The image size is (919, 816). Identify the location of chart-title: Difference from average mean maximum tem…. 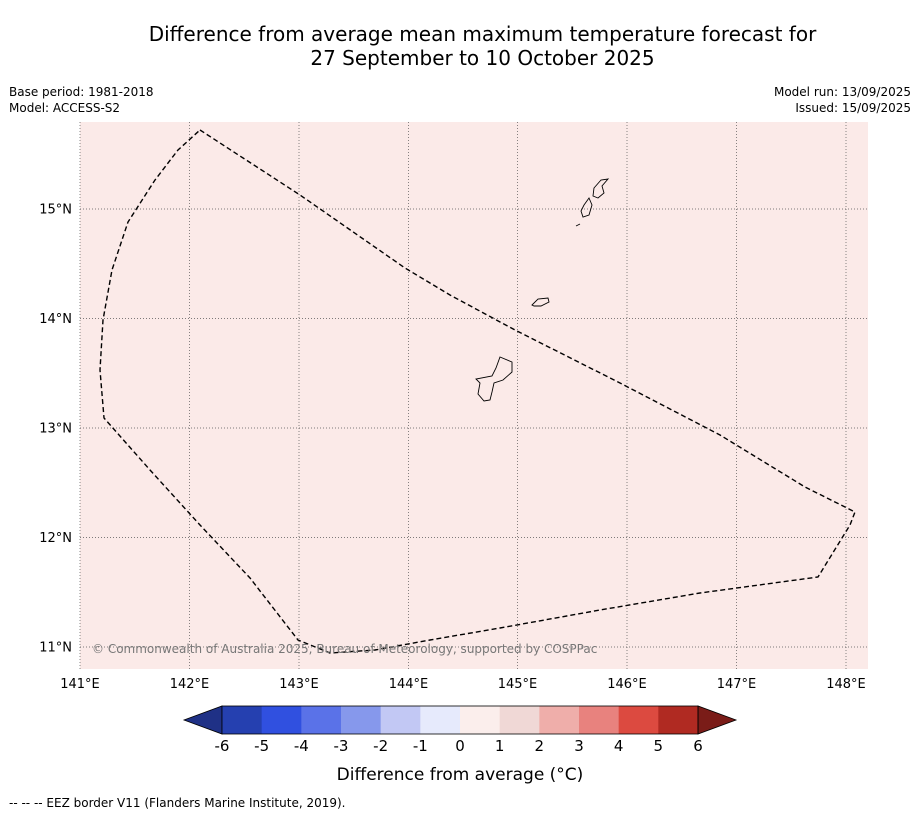
(459, 46).